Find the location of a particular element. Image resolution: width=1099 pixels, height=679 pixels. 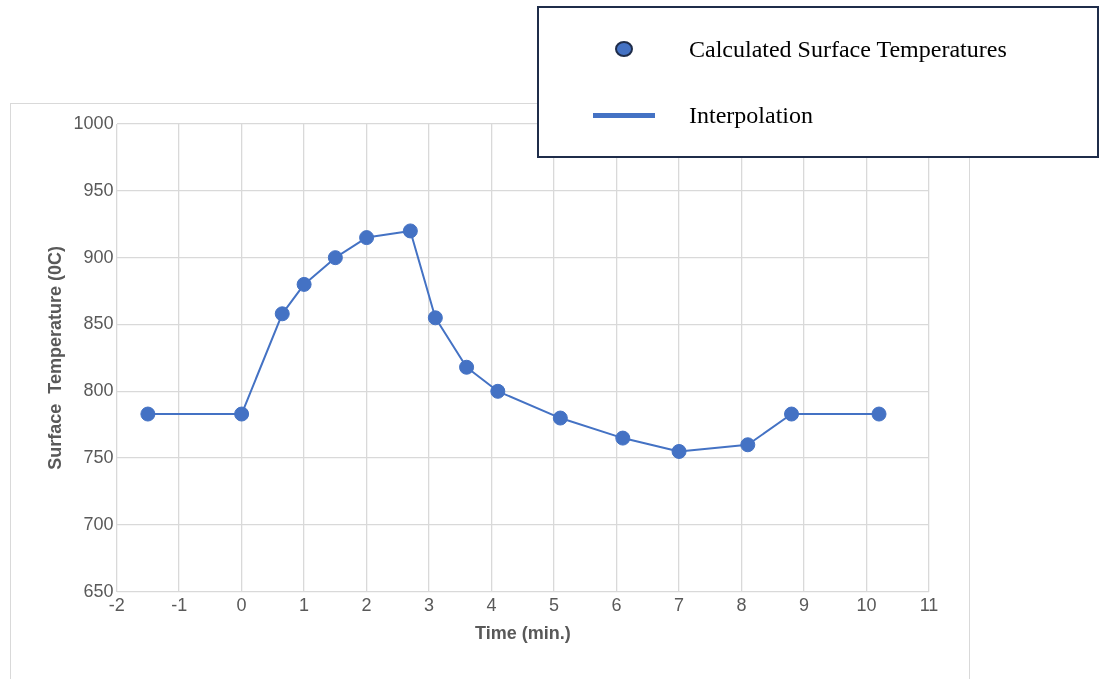

y-axis-title: Surface Temperature (0C) is located at coordinates (54, 358).